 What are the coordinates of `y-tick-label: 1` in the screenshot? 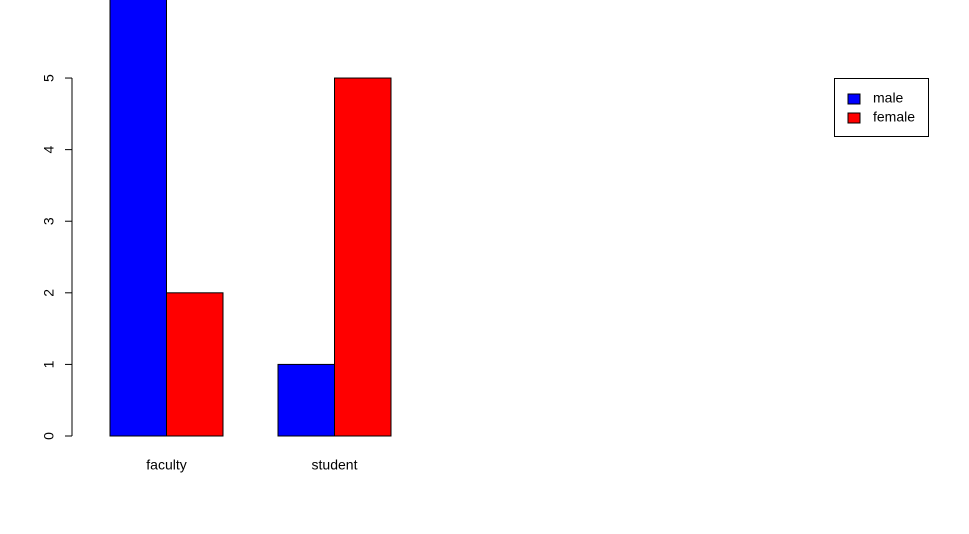 It's located at (49, 364).